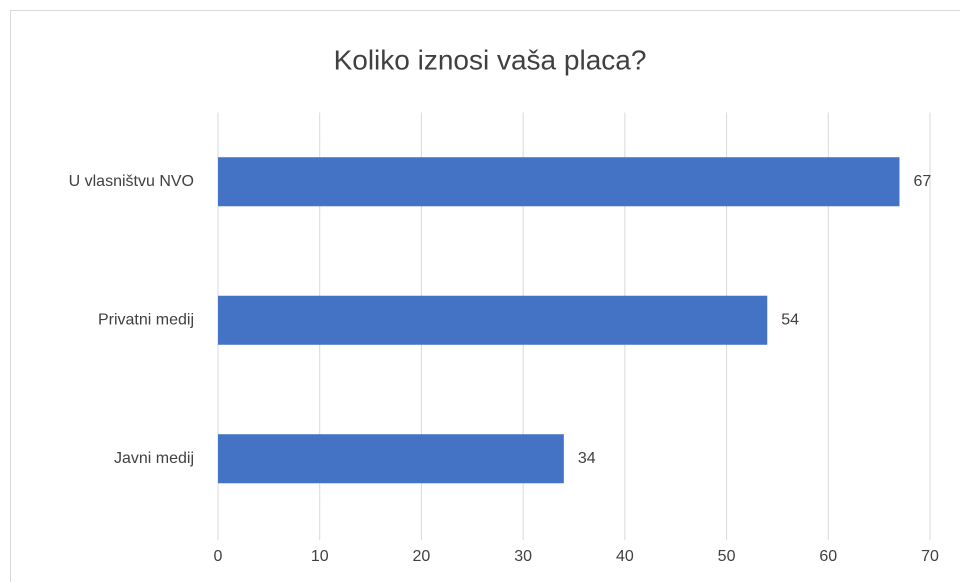 This screenshot has width=960, height=582. I want to click on chart-title: Koliko iznosi vaša placa?, so click(490, 59).